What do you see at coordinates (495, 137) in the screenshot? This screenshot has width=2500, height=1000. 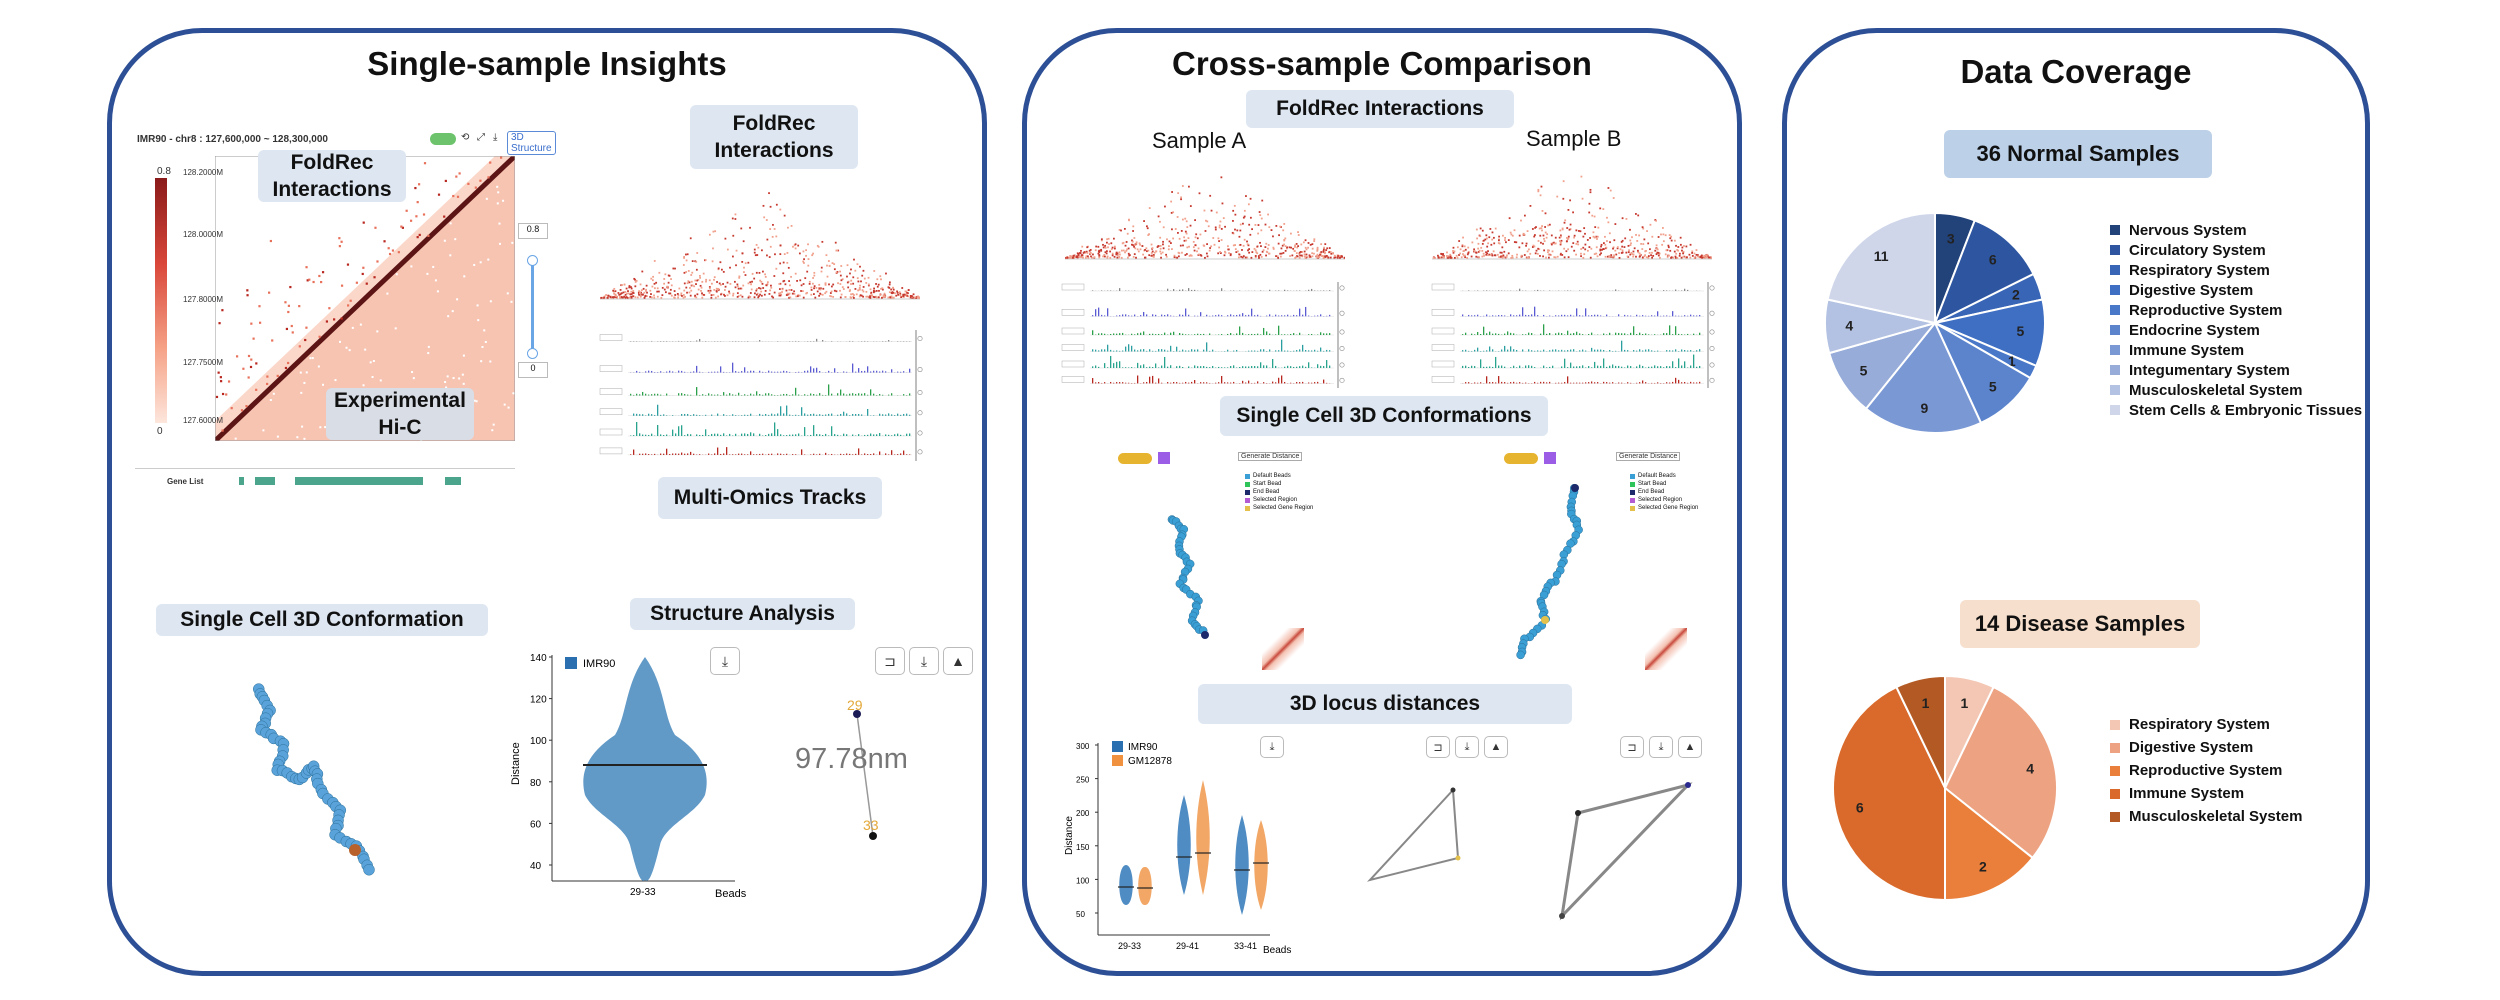 I see `download-icon: ⤓` at bounding box center [495, 137].